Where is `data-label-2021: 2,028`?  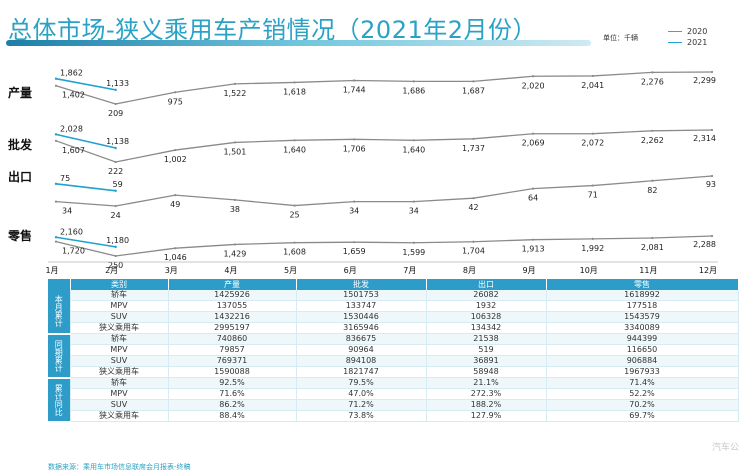 data-label-2021: 2,028 is located at coordinates (71, 128).